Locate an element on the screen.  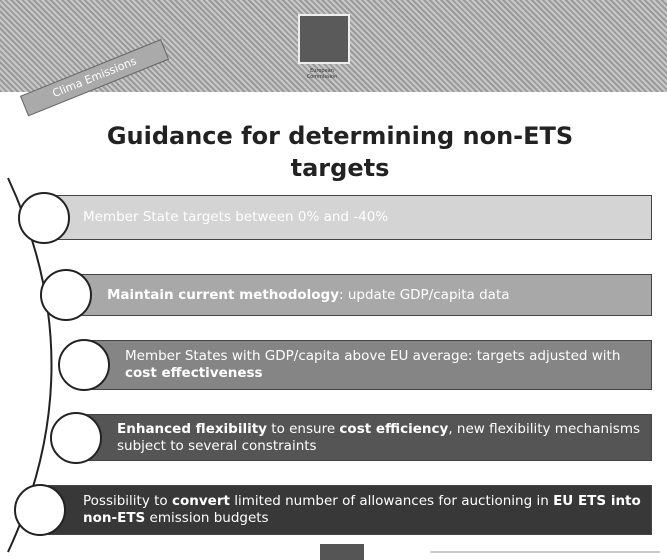
item-text: Member State targets between 0% and -40% is located at coordinates (235, 217).